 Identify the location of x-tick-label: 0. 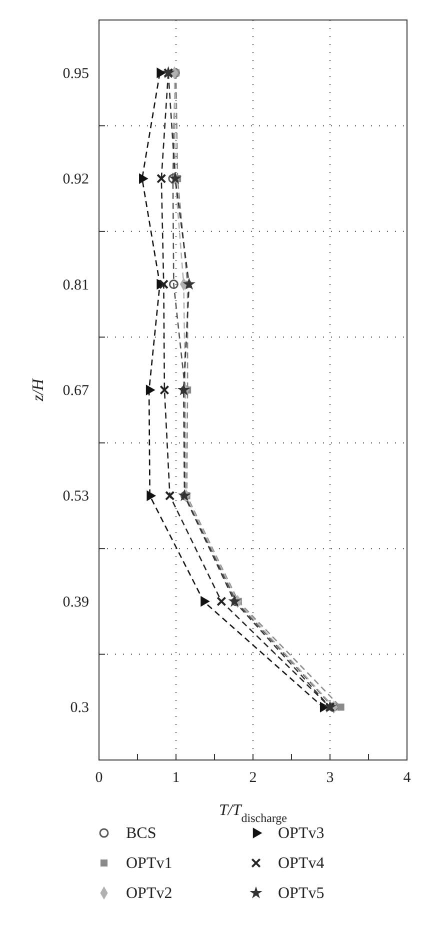
(99, 778).